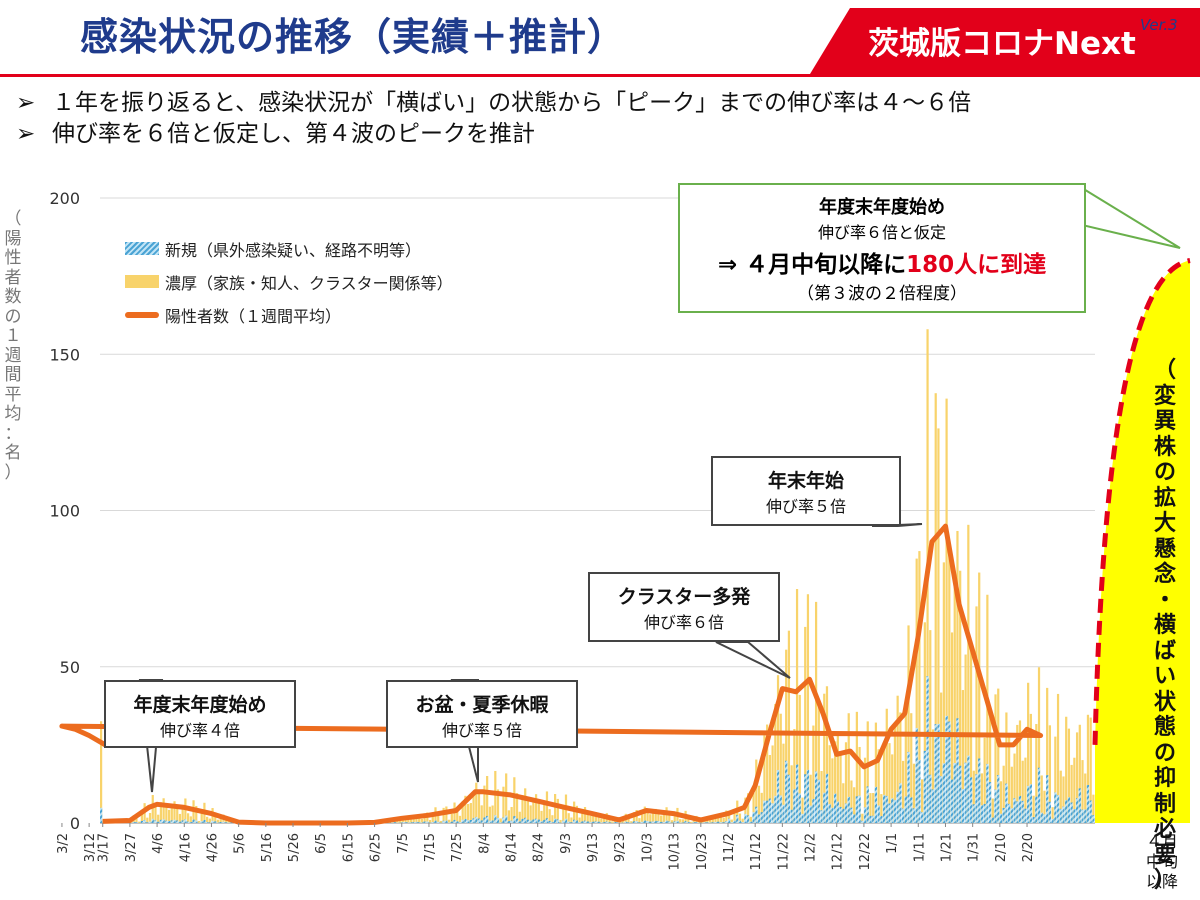 Image resolution: width=1200 pixels, height=900 pixels. Describe the element at coordinates (882, 294) in the screenshot. I see `forecast-note: （第３波の２倍程度）` at that location.